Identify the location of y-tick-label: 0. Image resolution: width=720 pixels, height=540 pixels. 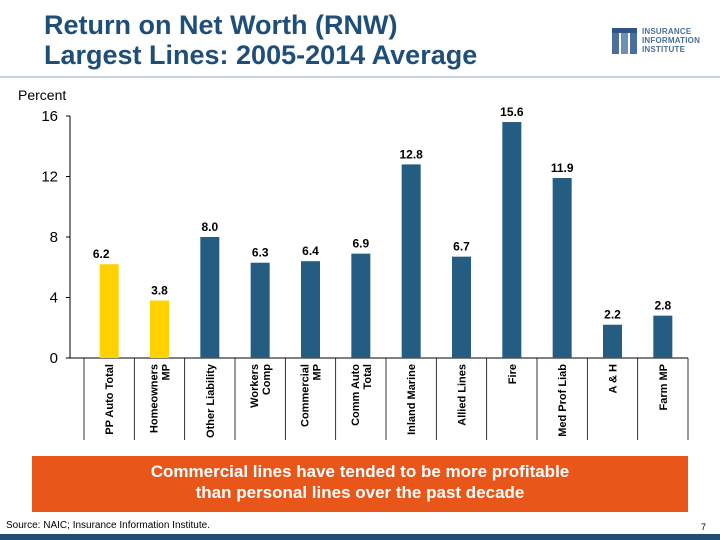
(54, 358).